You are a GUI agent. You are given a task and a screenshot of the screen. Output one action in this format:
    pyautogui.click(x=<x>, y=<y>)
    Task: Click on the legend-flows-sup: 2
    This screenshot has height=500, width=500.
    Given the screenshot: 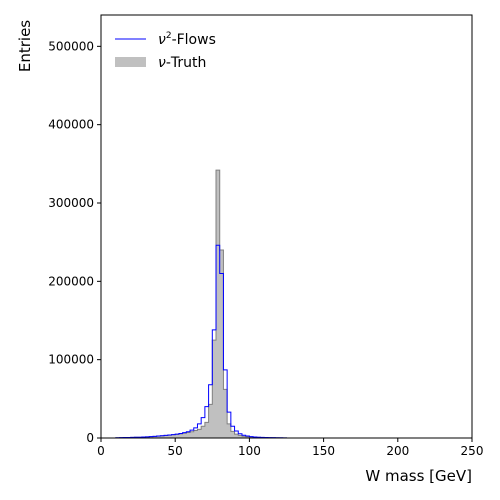 What is the action you would take?
    pyautogui.click(x=169, y=36)
    